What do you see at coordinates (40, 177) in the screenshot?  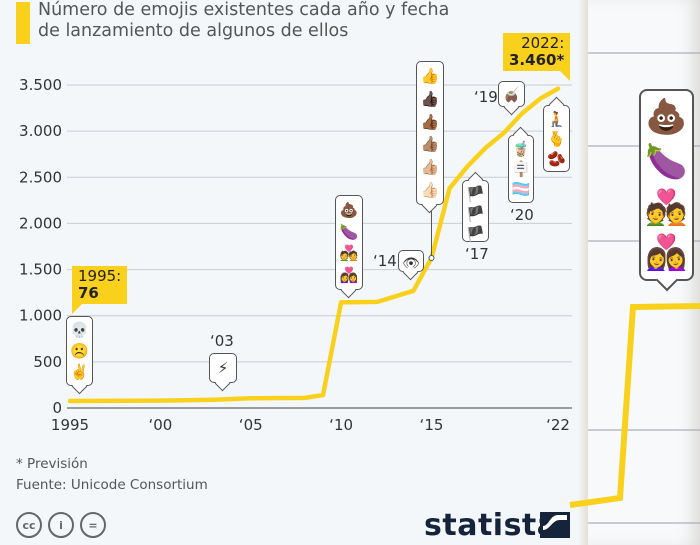 I see `y-tick-label: 2.500` at bounding box center [40, 177].